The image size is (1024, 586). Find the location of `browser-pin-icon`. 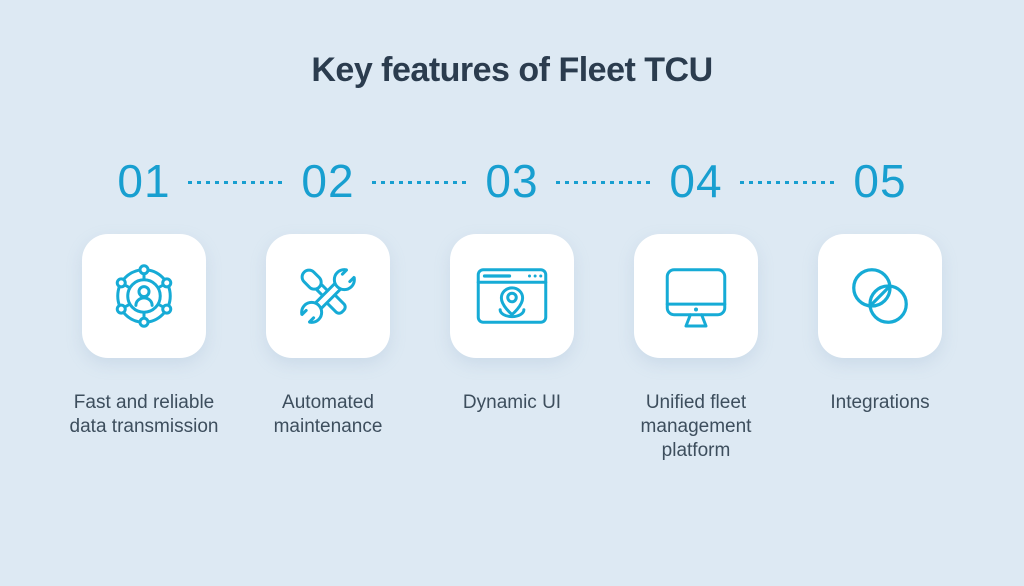

browser-pin-icon is located at coordinates (512, 296).